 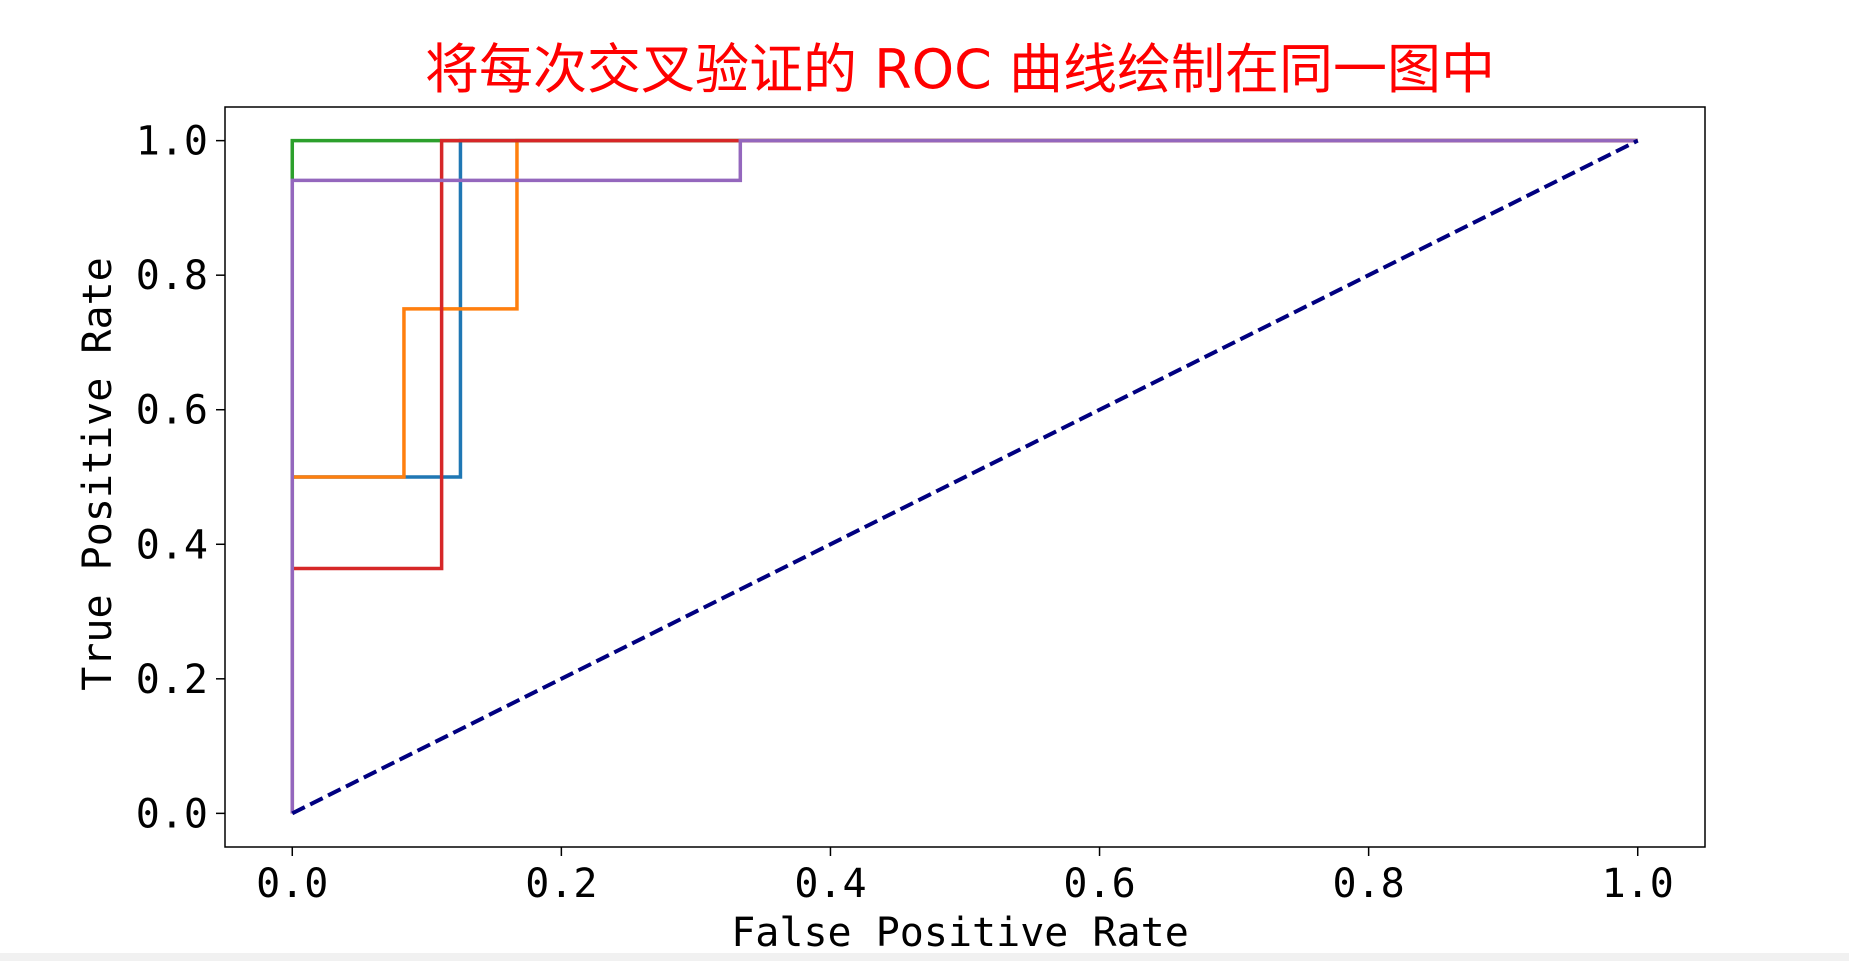 I want to click on y-axis-label: True Positive Rate, so click(x=98, y=473).